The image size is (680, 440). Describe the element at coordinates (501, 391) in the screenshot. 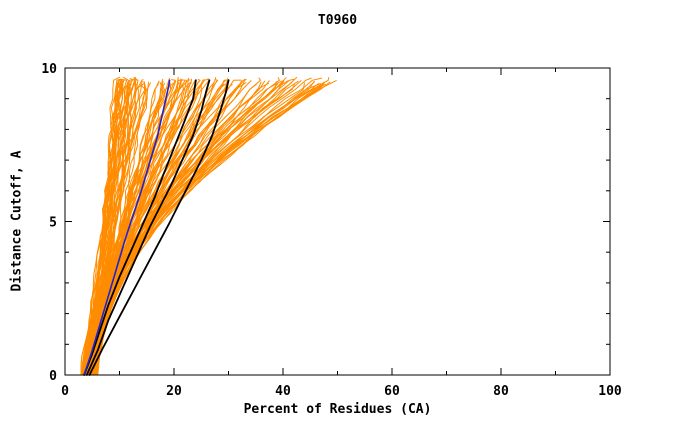

I see `tick-label: 80` at that location.